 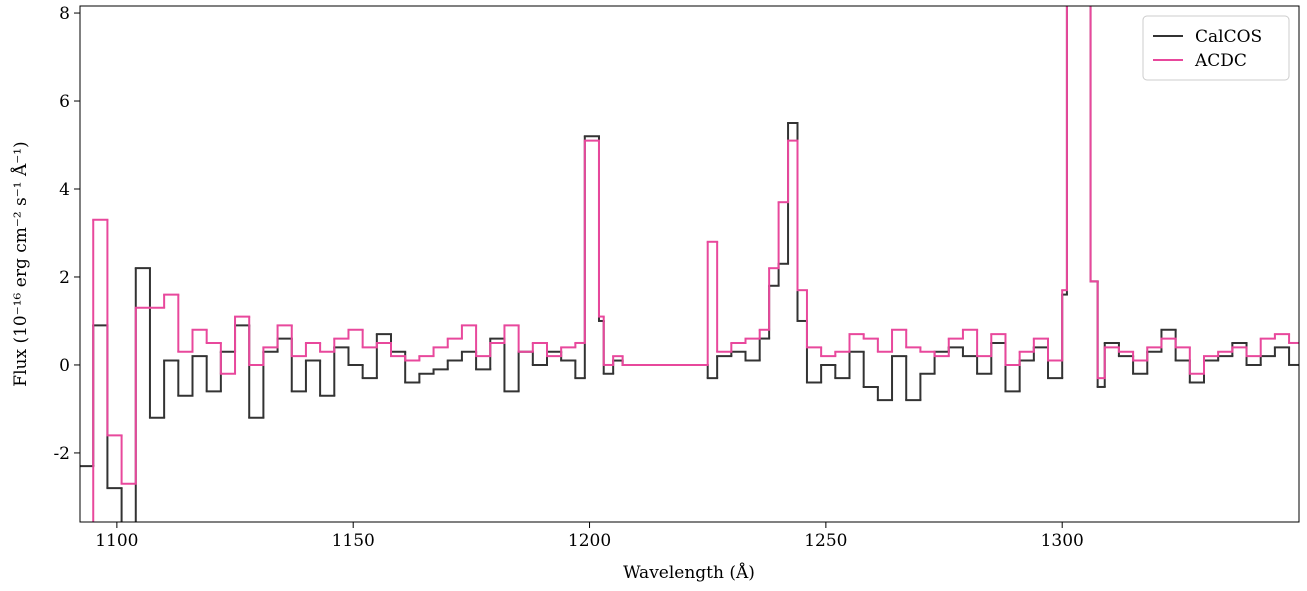 What do you see at coordinates (1228, 37) in the screenshot?
I see `legend-label: CalCOS` at bounding box center [1228, 37].